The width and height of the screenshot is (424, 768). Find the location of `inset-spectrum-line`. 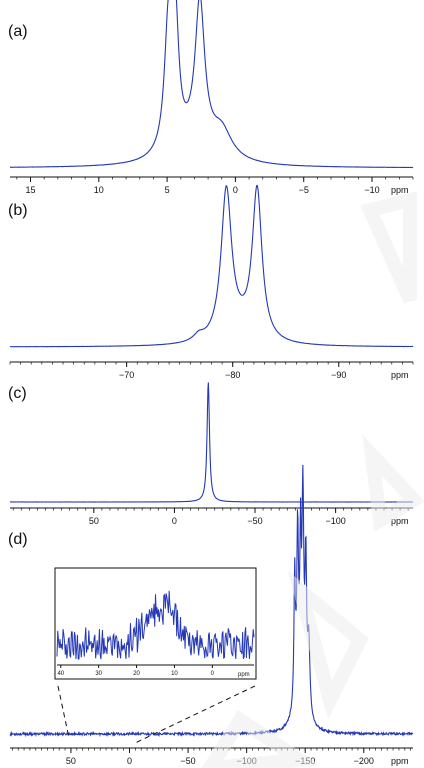

inset-spectrum-line is located at coordinates (155, 625).